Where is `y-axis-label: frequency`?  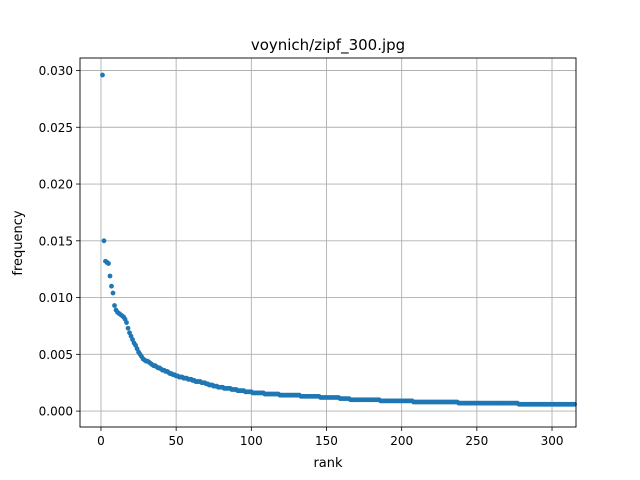
y-axis-label: frequency is located at coordinates (18, 243).